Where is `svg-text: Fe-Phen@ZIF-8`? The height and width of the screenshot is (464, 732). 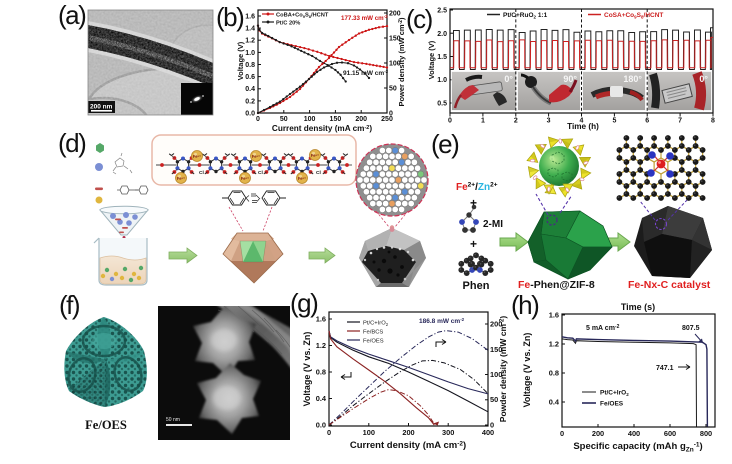 svg-text: Fe-Phen@ZIF-8 is located at coordinates (556, 285).